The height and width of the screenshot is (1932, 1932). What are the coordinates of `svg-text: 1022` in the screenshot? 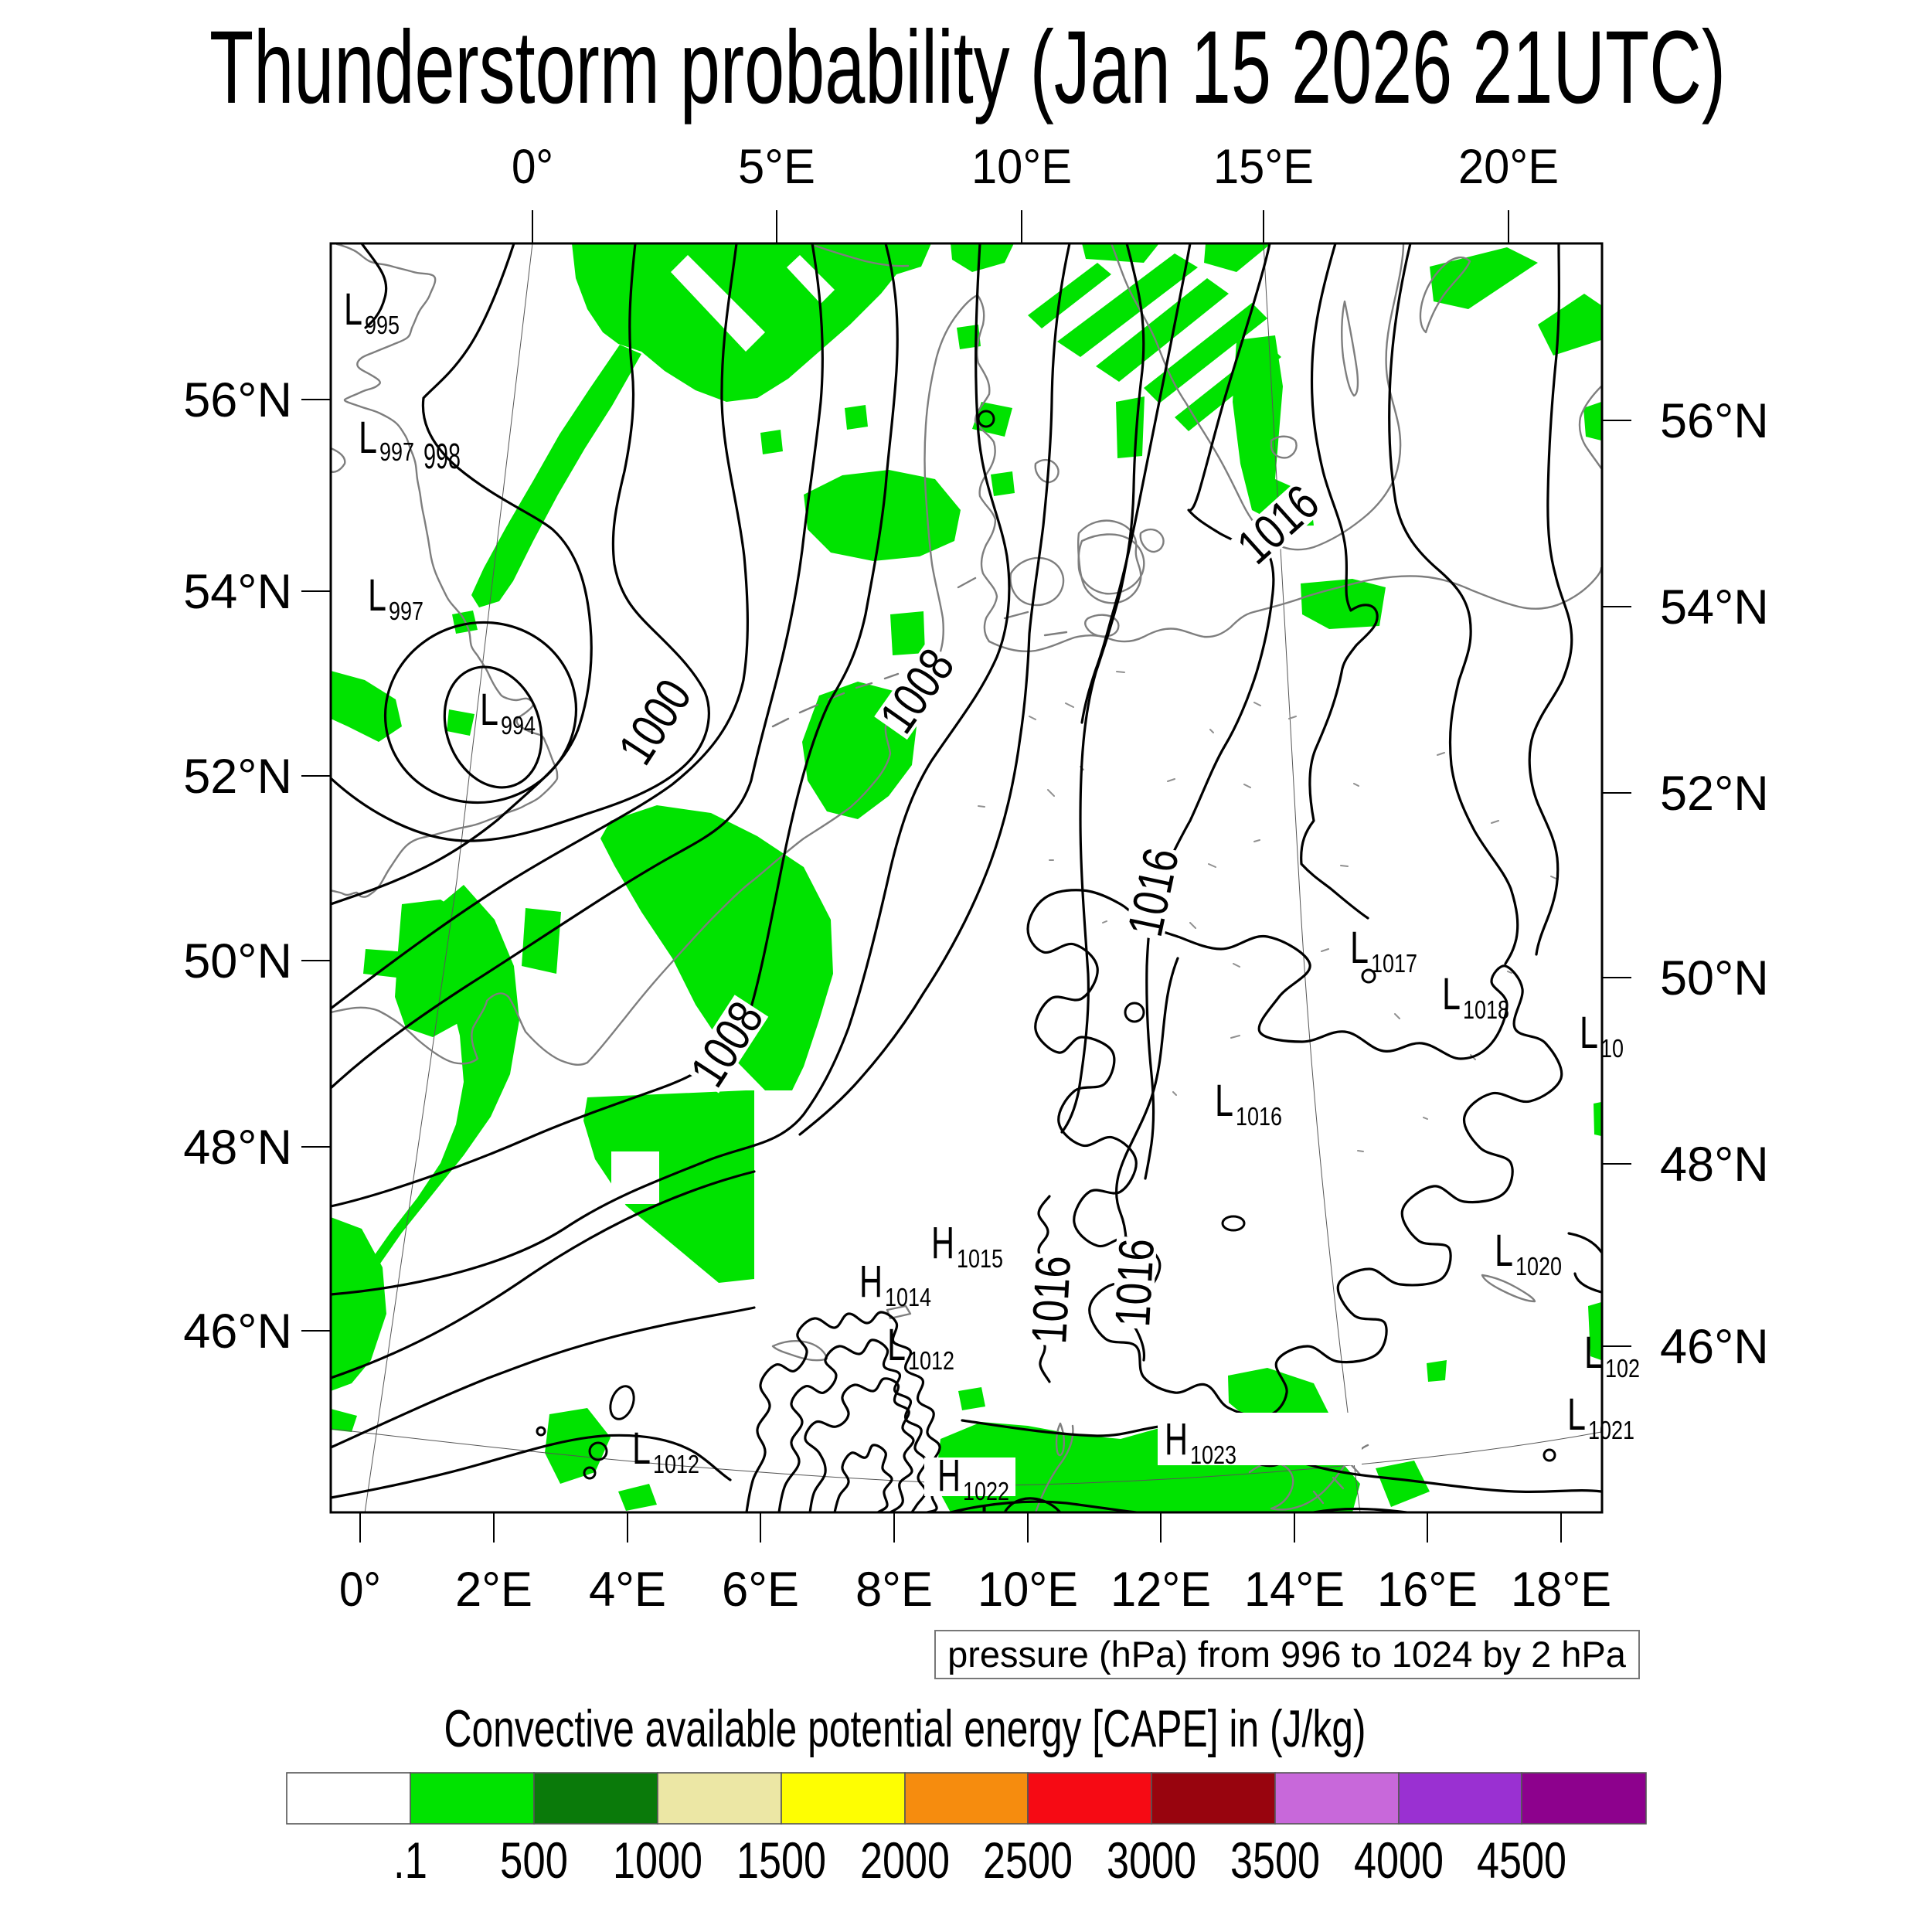 It's located at (986, 1491).